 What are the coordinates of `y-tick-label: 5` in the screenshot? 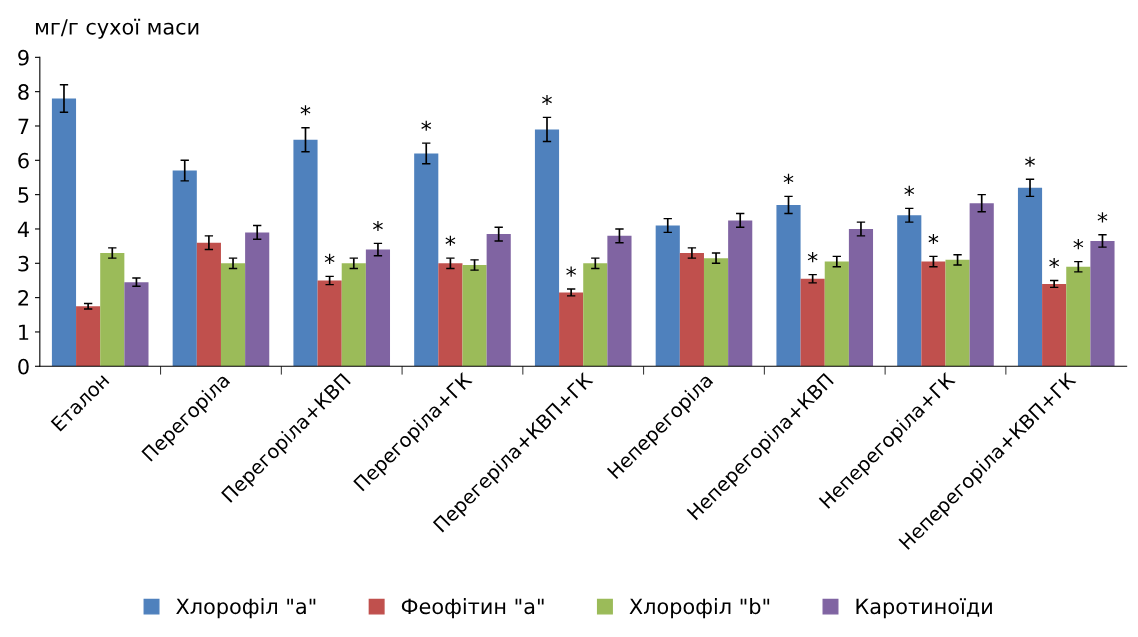 It's located at (23, 195).